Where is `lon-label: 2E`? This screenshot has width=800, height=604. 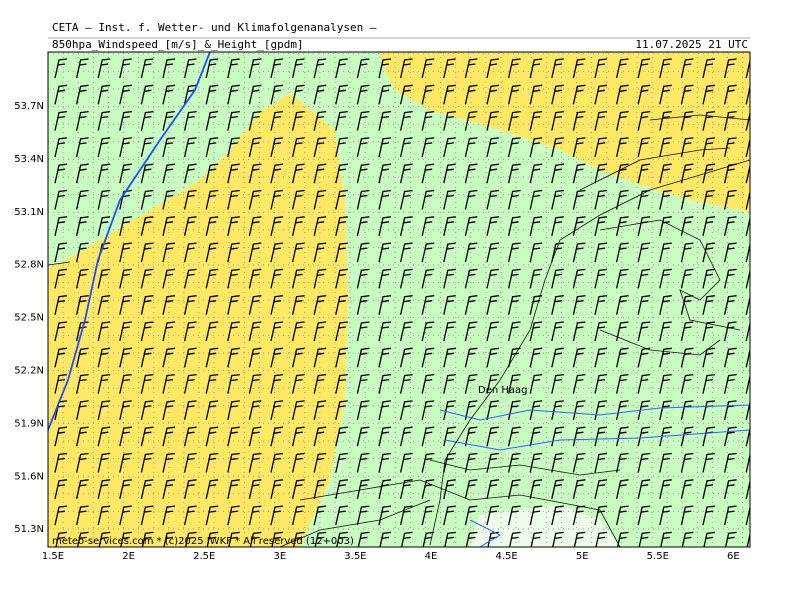
lon-label: 2E is located at coordinates (128, 556).